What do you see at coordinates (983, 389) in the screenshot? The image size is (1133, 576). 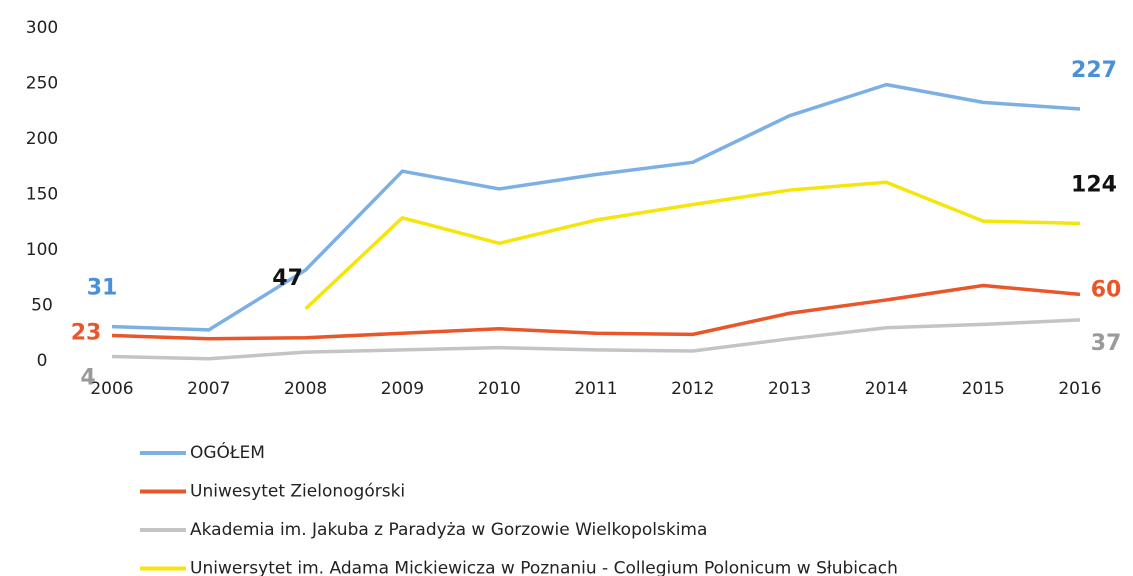 I see `x-tick-label: 2015` at bounding box center [983, 389].